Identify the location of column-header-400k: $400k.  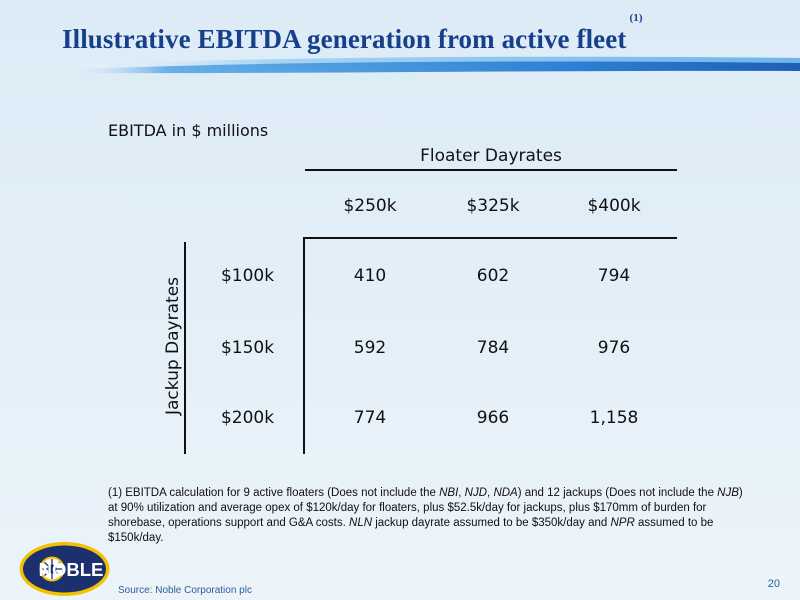
(614, 206).